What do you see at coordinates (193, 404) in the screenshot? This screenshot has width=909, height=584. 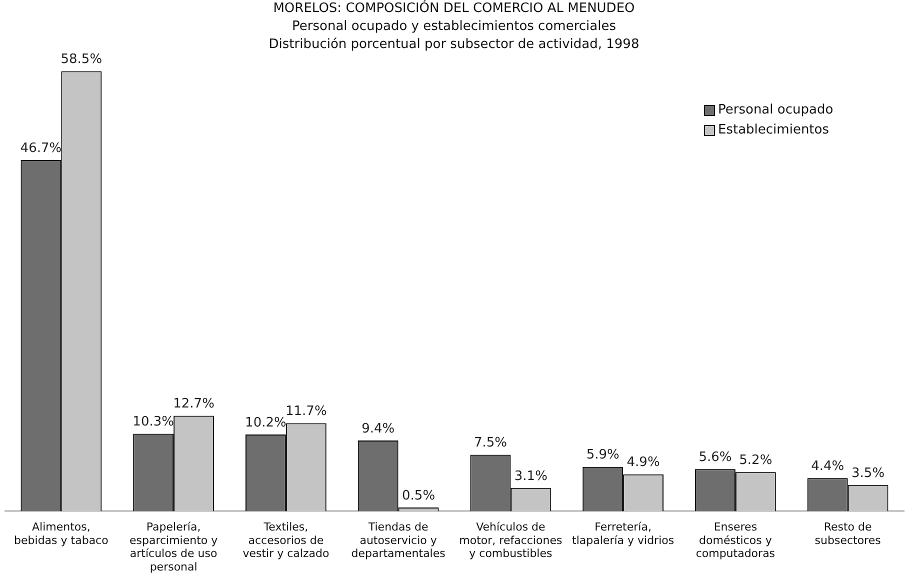 I see `data-label: 12.7%` at bounding box center [193, 404].